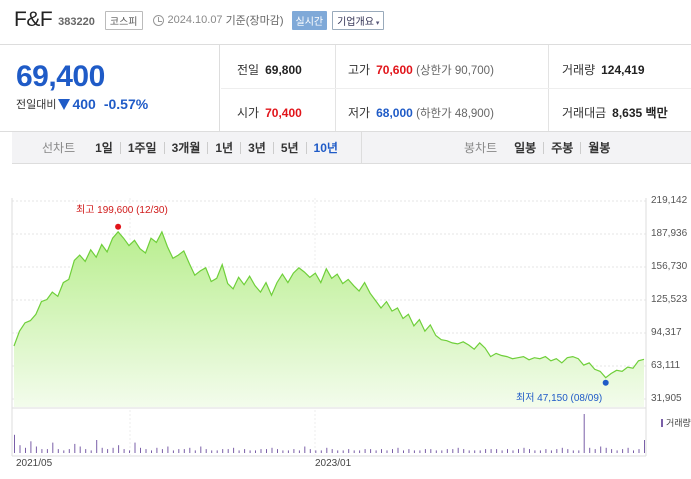 Image resolution: width=691 pixels, height=479 pixels. I want to click on amount-value: 8,635, so click(627, 113).